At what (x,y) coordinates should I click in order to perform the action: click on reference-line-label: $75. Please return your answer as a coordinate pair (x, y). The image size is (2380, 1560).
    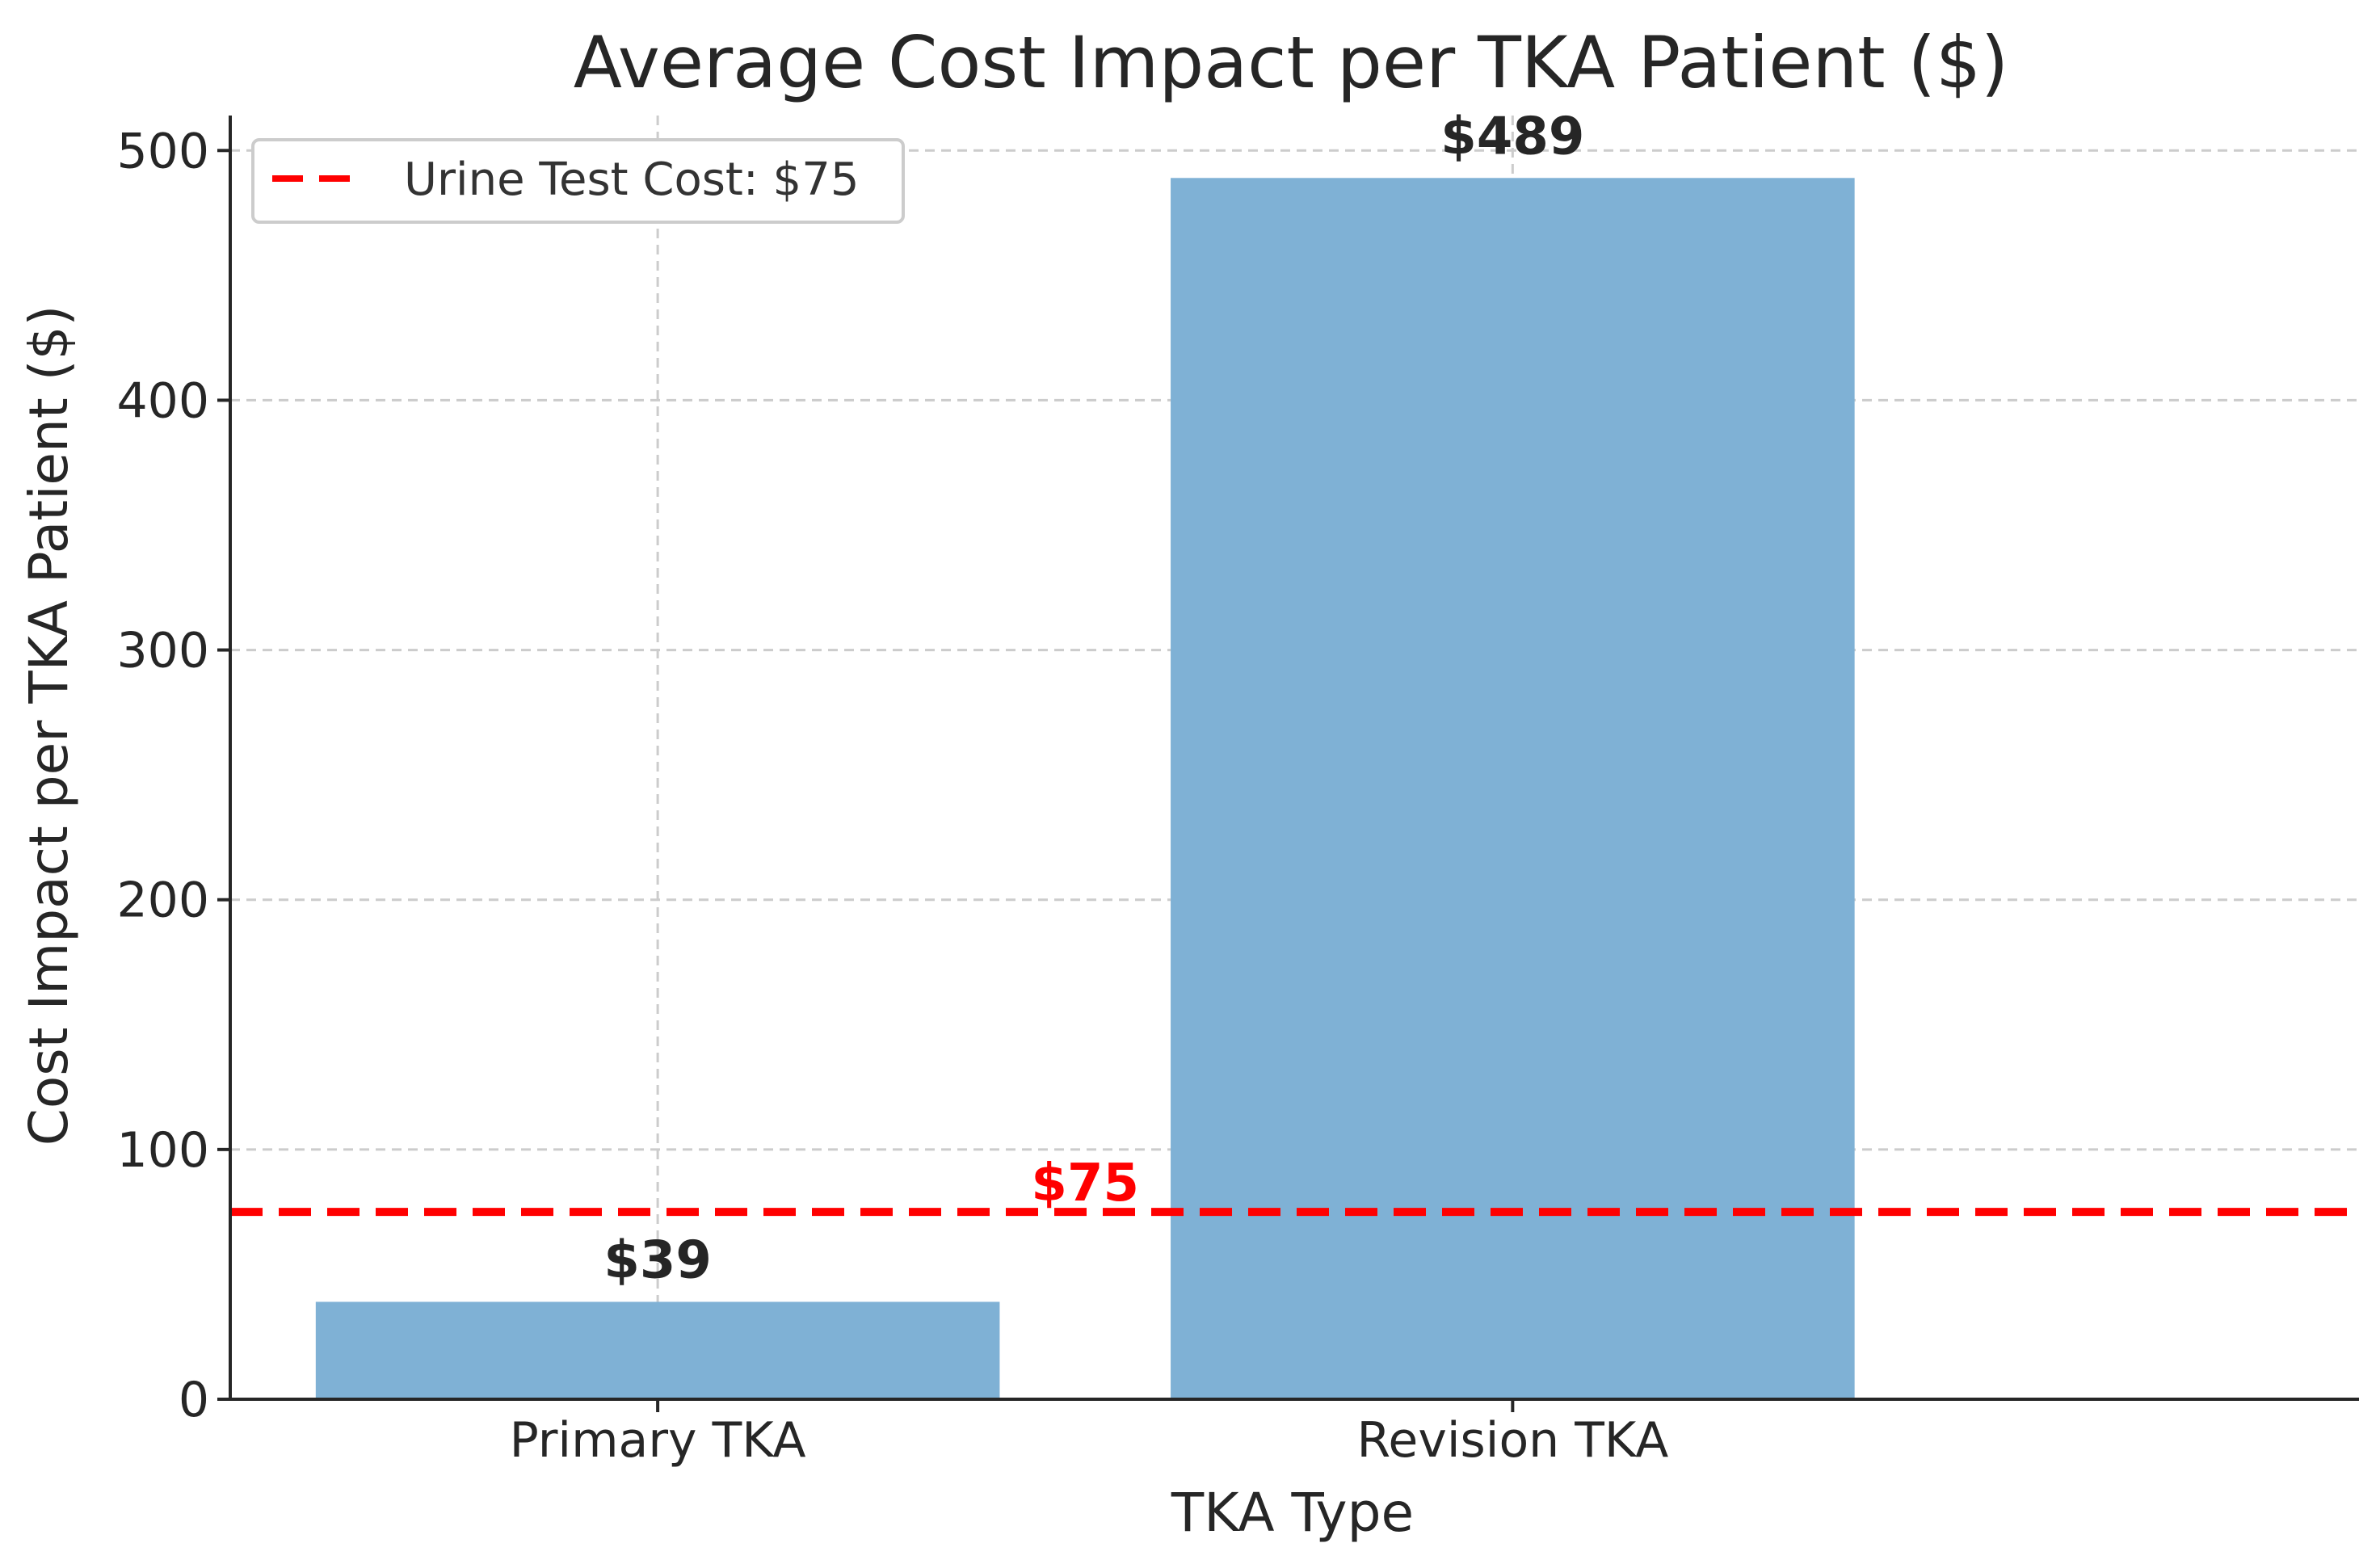
    Looking at the image, I should click on (1085, 1183).